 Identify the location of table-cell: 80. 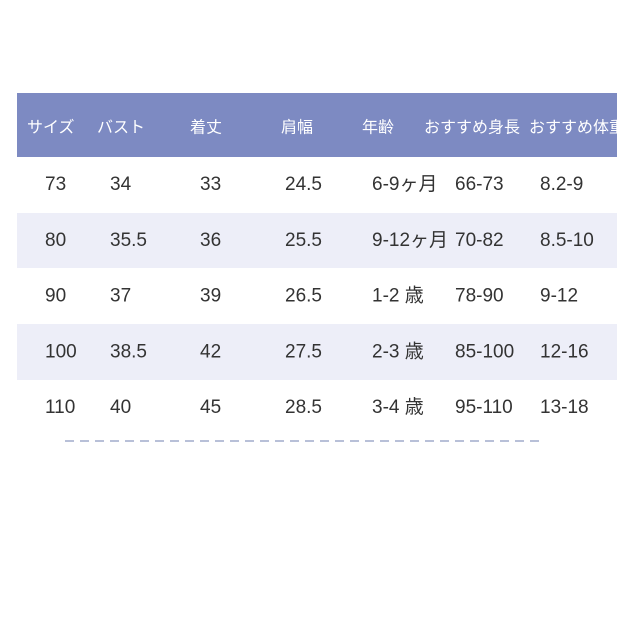
(55, 240).